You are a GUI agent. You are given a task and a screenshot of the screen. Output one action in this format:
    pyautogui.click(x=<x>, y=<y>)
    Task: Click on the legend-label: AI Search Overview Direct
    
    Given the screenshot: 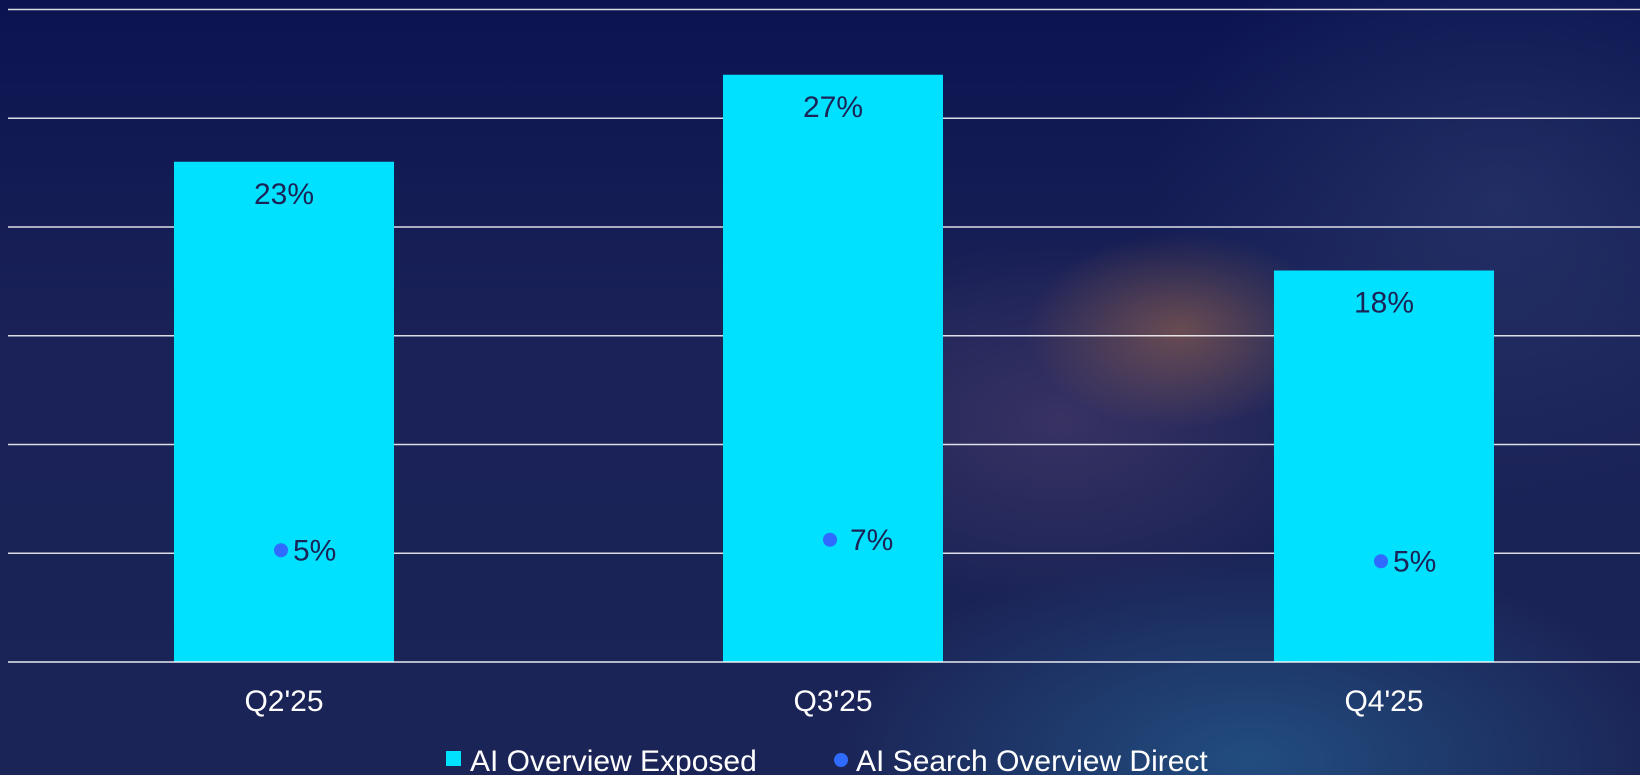 What is the action you would take?
    pyautogui.click(x=1032, y=760)
    